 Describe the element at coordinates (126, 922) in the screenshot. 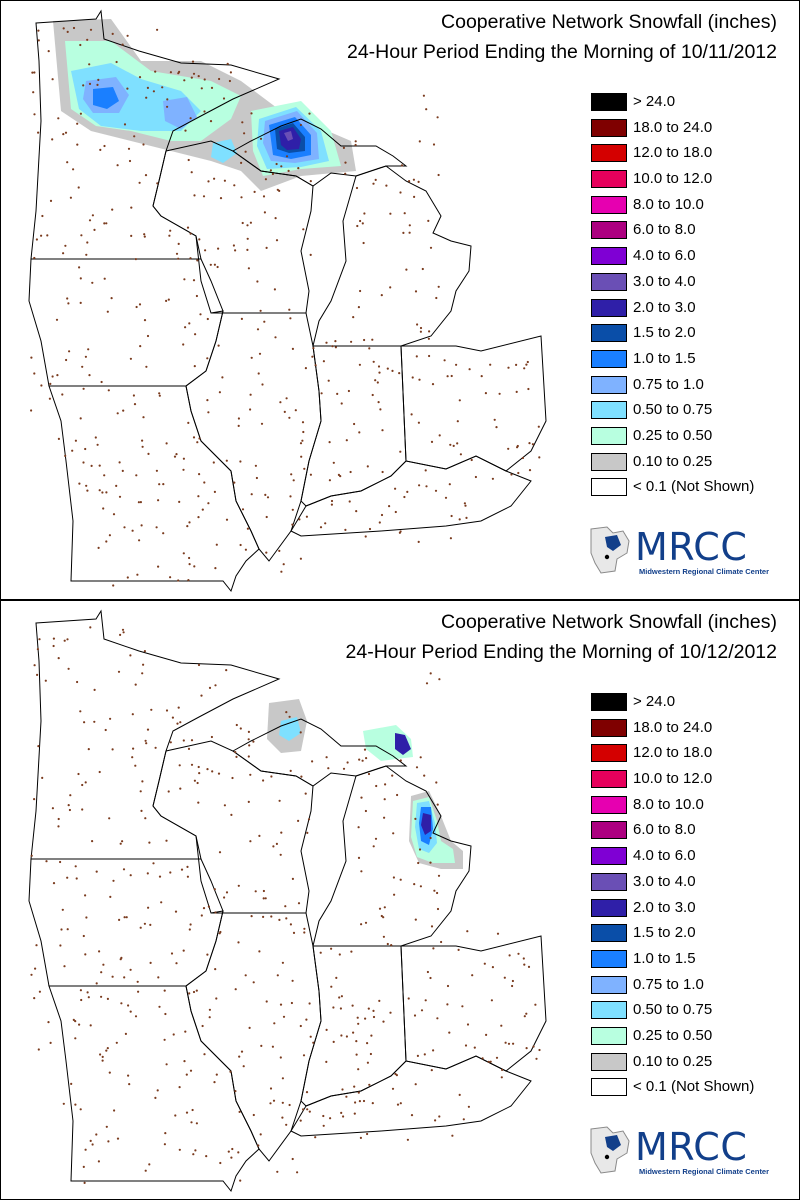

I see `iowa-outline` at that location.